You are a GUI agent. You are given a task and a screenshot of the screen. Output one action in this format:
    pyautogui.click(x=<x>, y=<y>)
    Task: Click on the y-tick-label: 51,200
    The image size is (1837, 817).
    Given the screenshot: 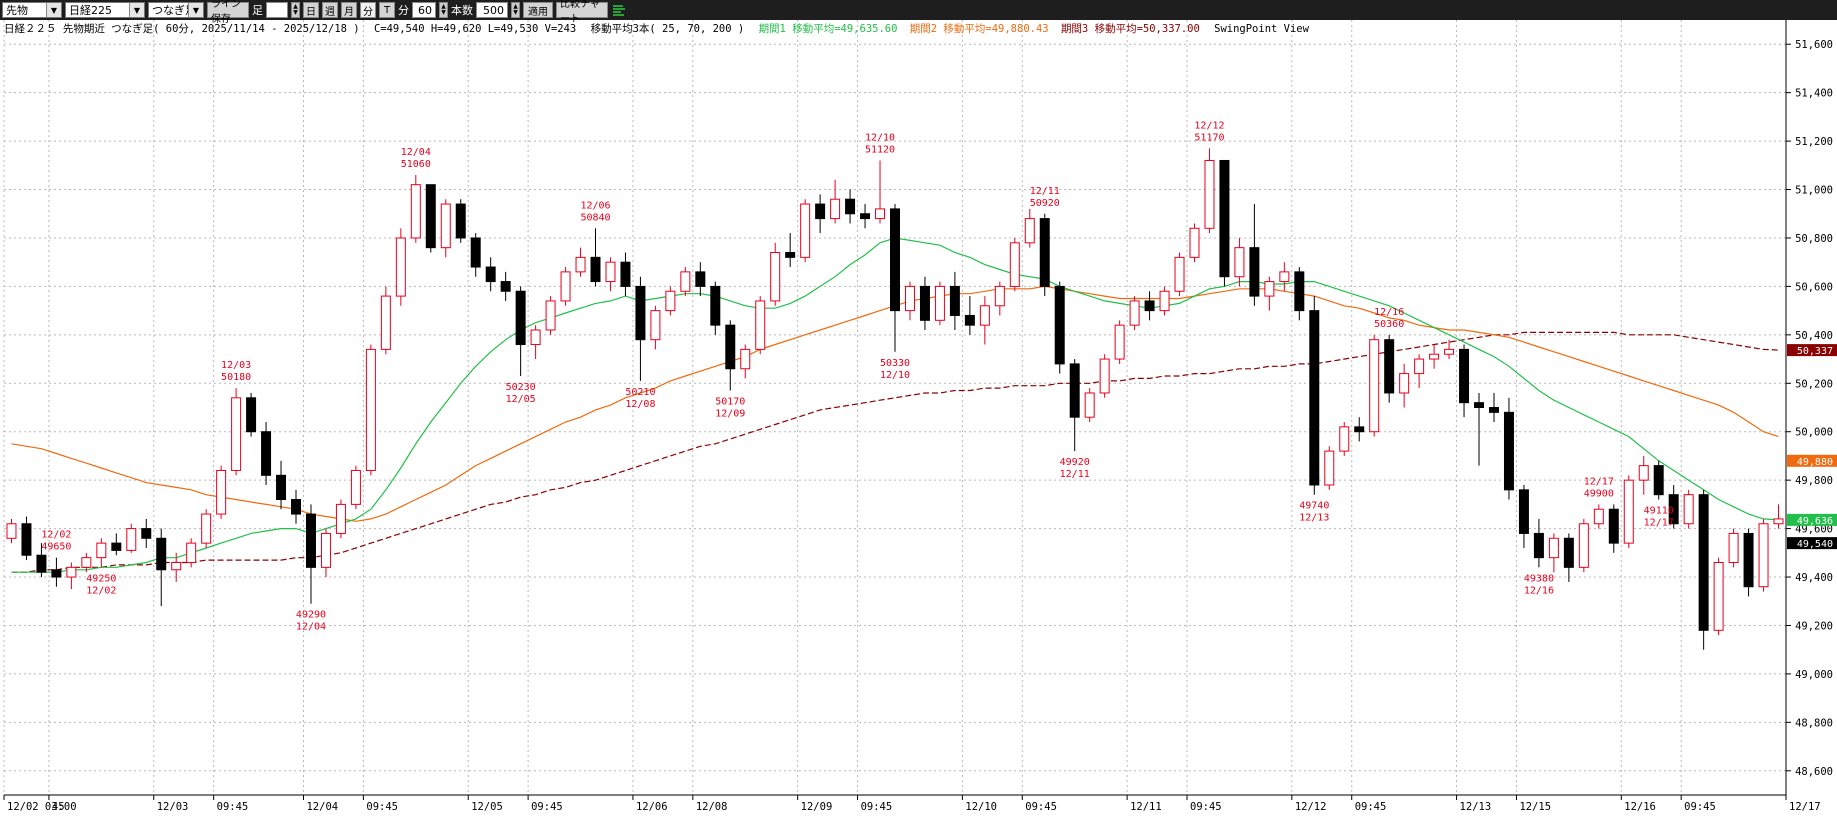 What is the action you would take?
    pyautogui.click(x=1814, y=142)
    